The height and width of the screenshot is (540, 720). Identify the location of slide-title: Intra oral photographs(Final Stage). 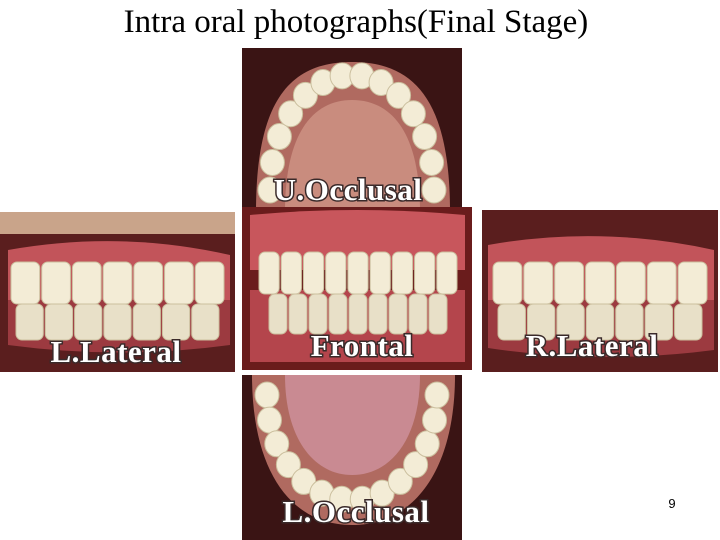
(356, 22).